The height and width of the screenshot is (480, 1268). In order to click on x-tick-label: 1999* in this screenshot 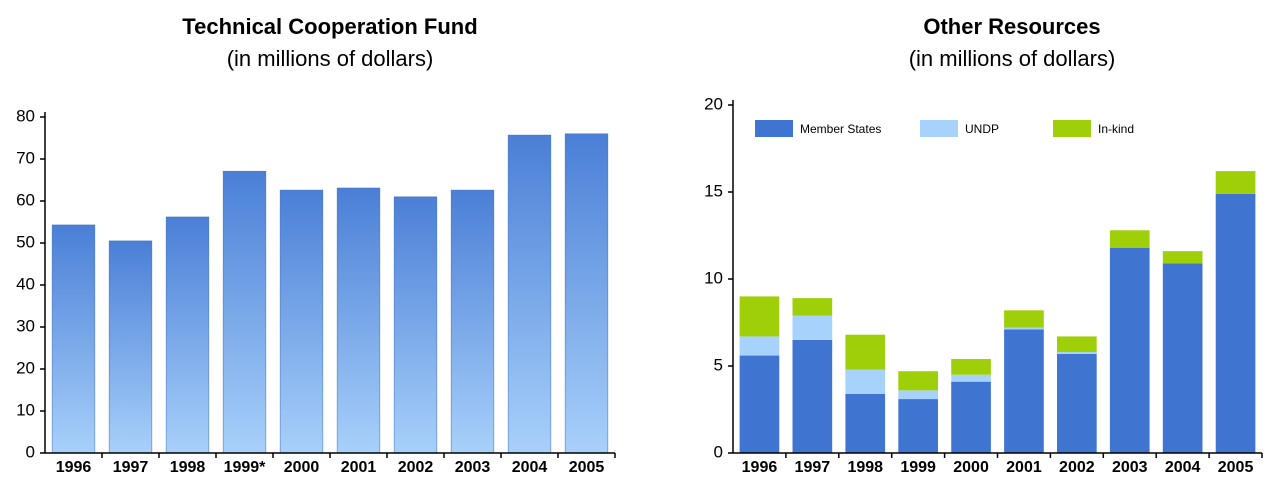, I will do `click(245, 467)`.